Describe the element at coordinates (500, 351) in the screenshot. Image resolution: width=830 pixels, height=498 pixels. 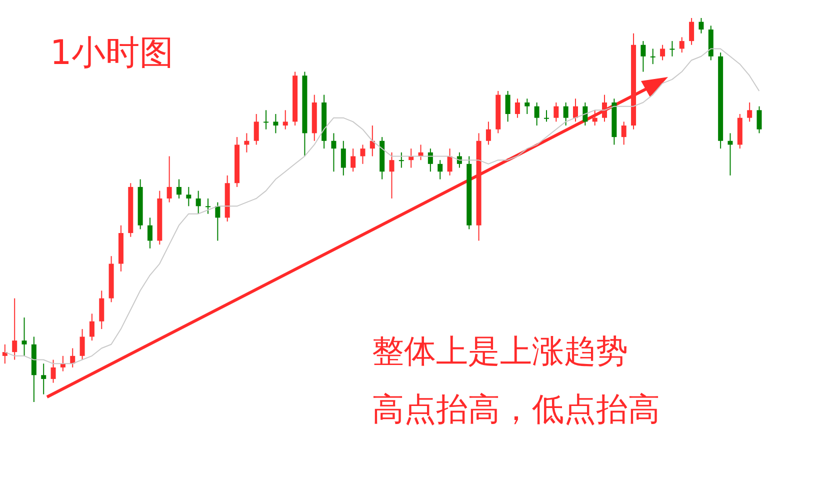
I see `annotation: 整体上是上涨趋势` at that location.